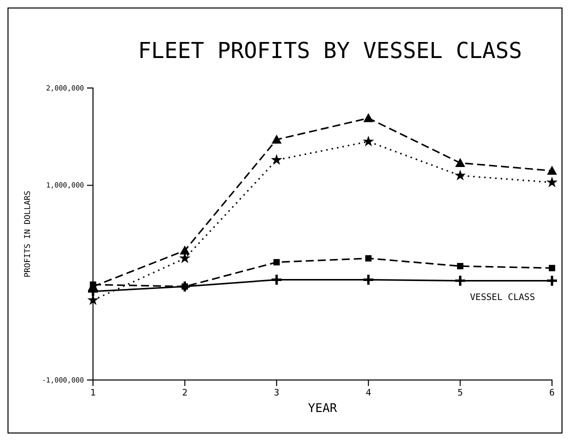  Describe the element at coordinates (503, 298) in the screenshot. I see `annotation: VESSEL CLASS` at that location.